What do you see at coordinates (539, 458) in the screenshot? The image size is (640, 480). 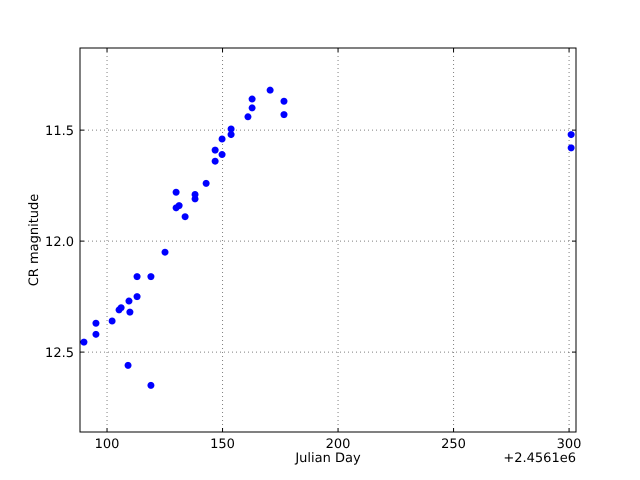 I see `text: +2.4561e6` at bounding box center [539, 458].